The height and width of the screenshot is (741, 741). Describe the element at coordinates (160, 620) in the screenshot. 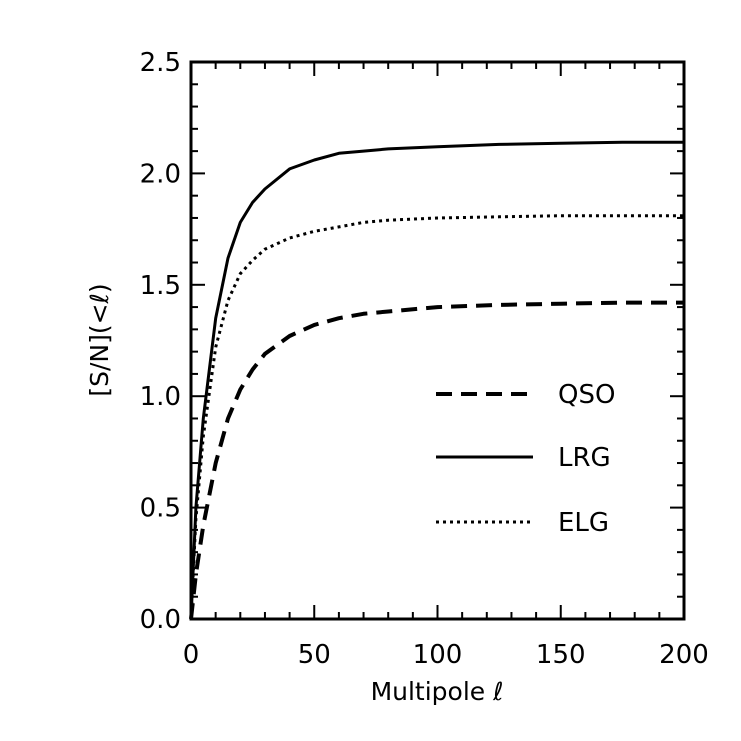

I see `y-tick-label: 0.0` at that location.